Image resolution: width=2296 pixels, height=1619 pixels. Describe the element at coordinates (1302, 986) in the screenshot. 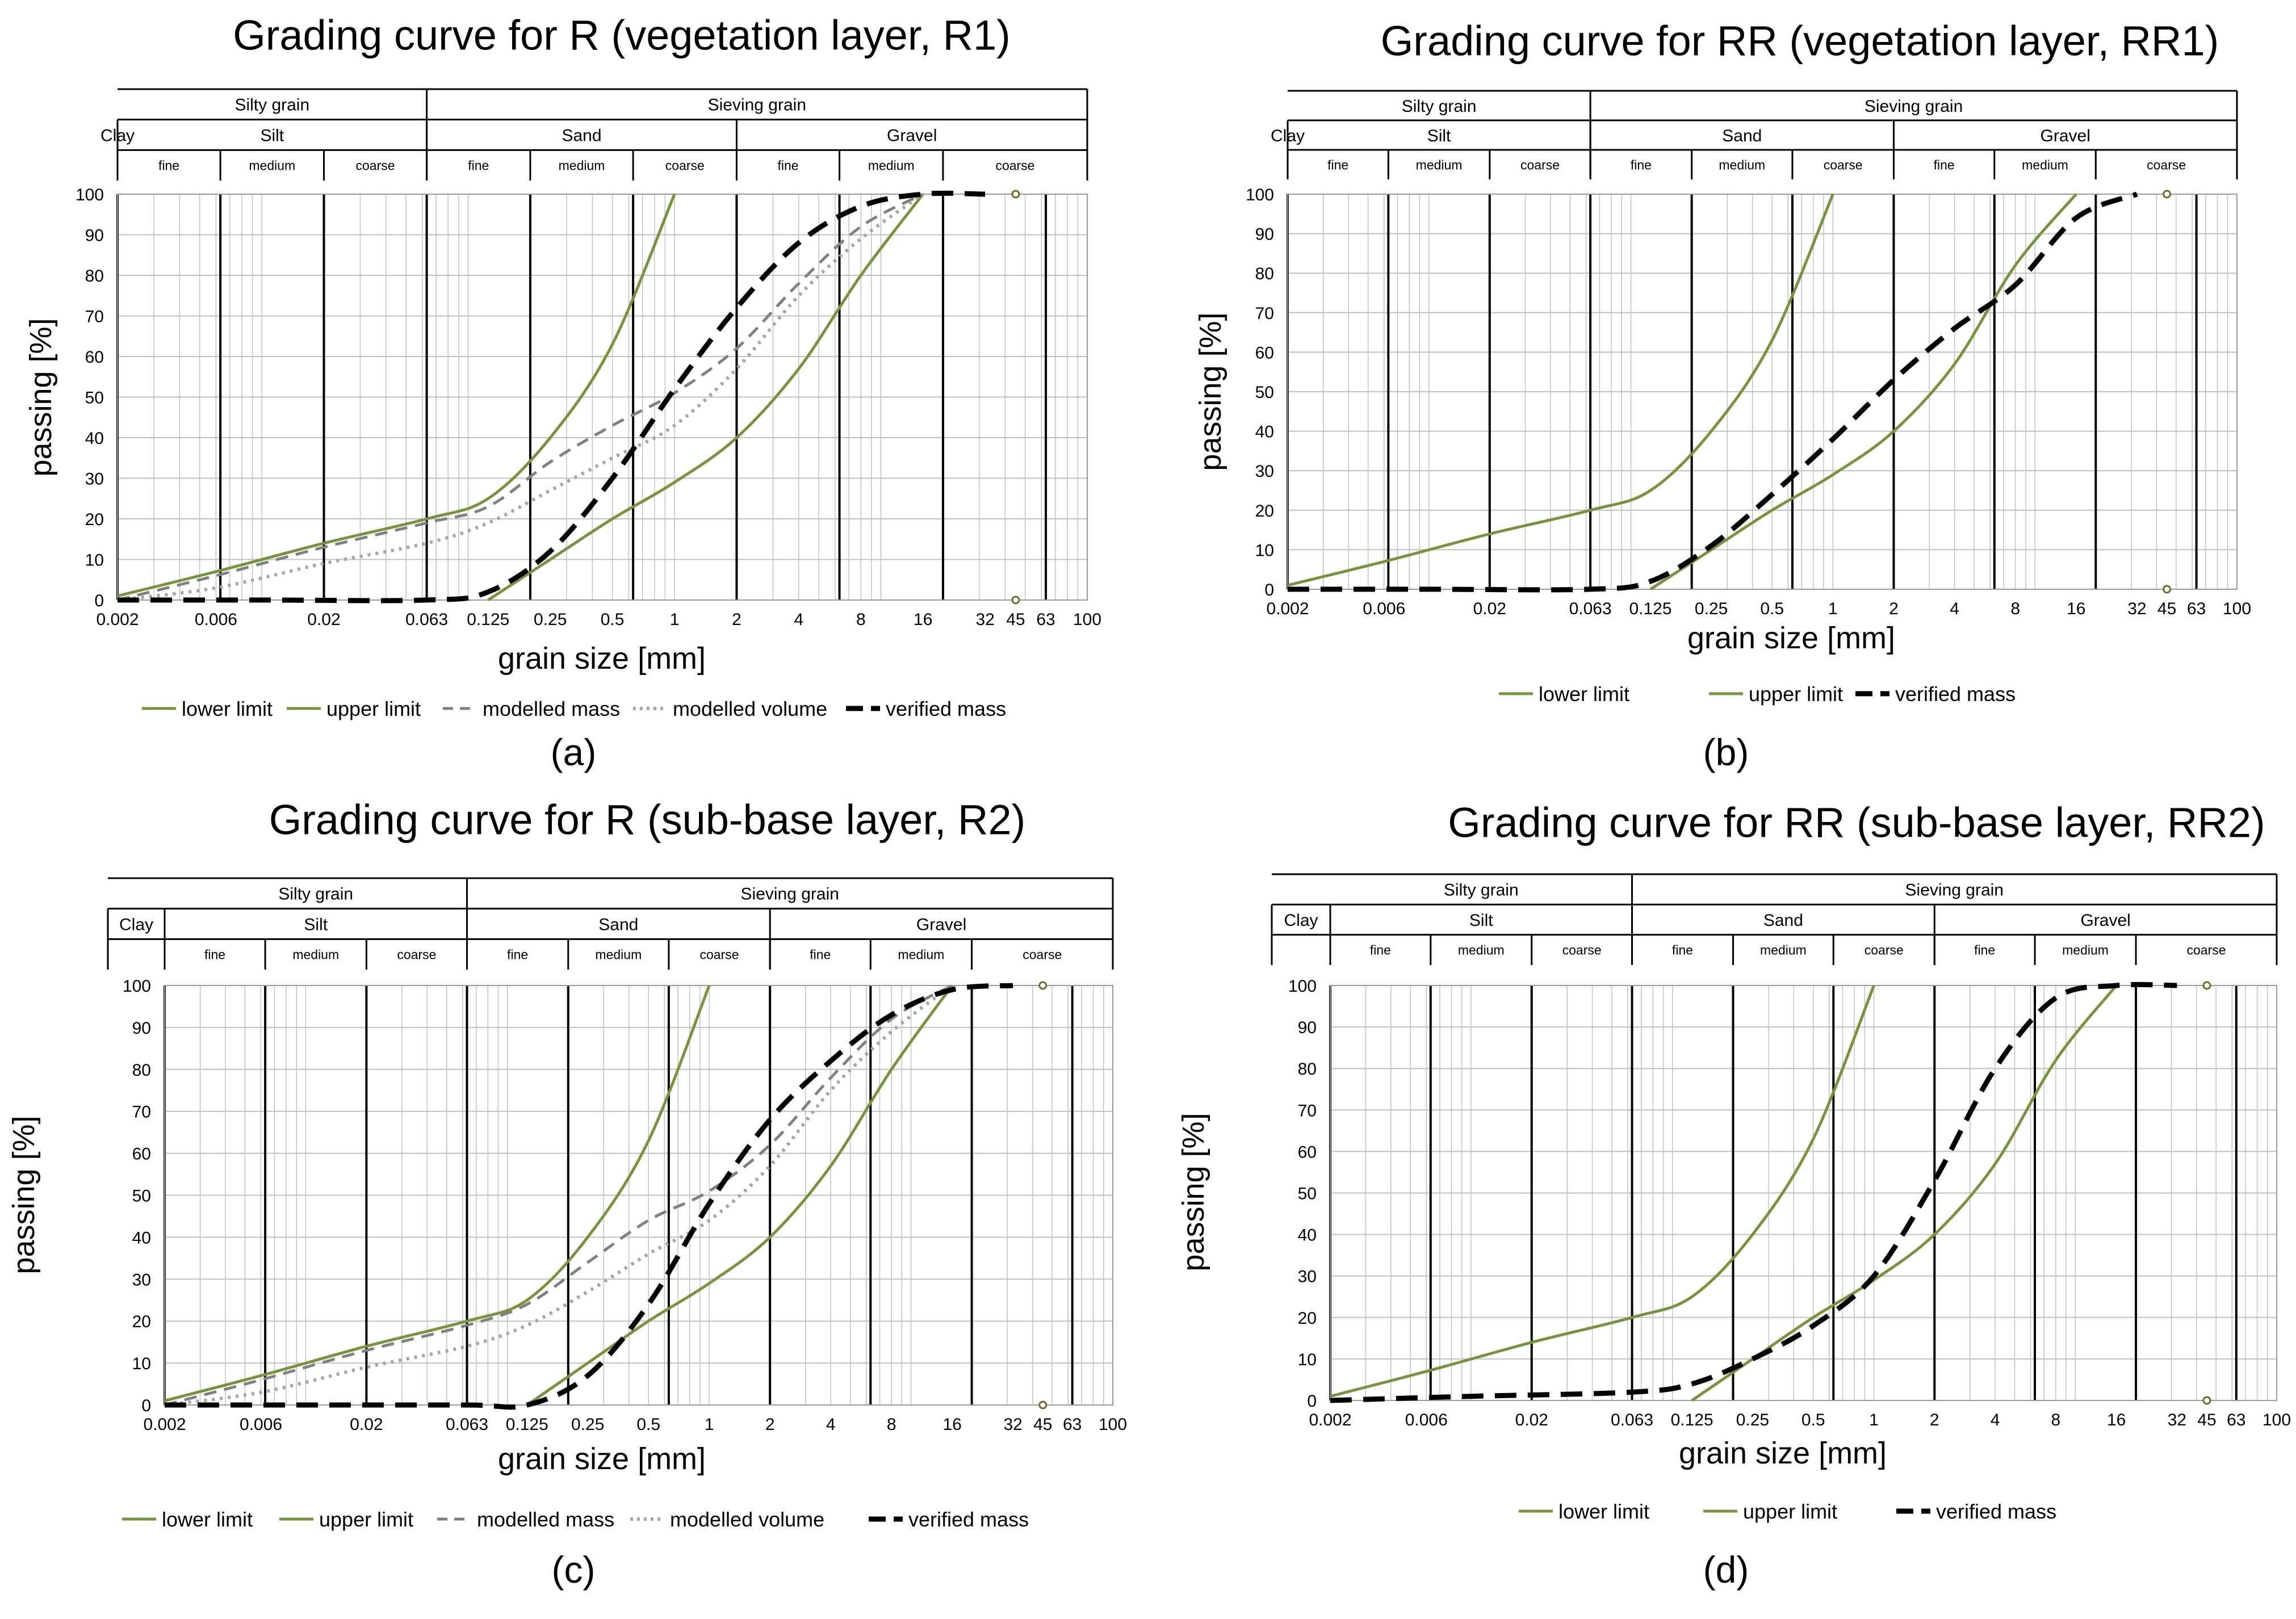

I see `y-tick-label: 100` at that location.